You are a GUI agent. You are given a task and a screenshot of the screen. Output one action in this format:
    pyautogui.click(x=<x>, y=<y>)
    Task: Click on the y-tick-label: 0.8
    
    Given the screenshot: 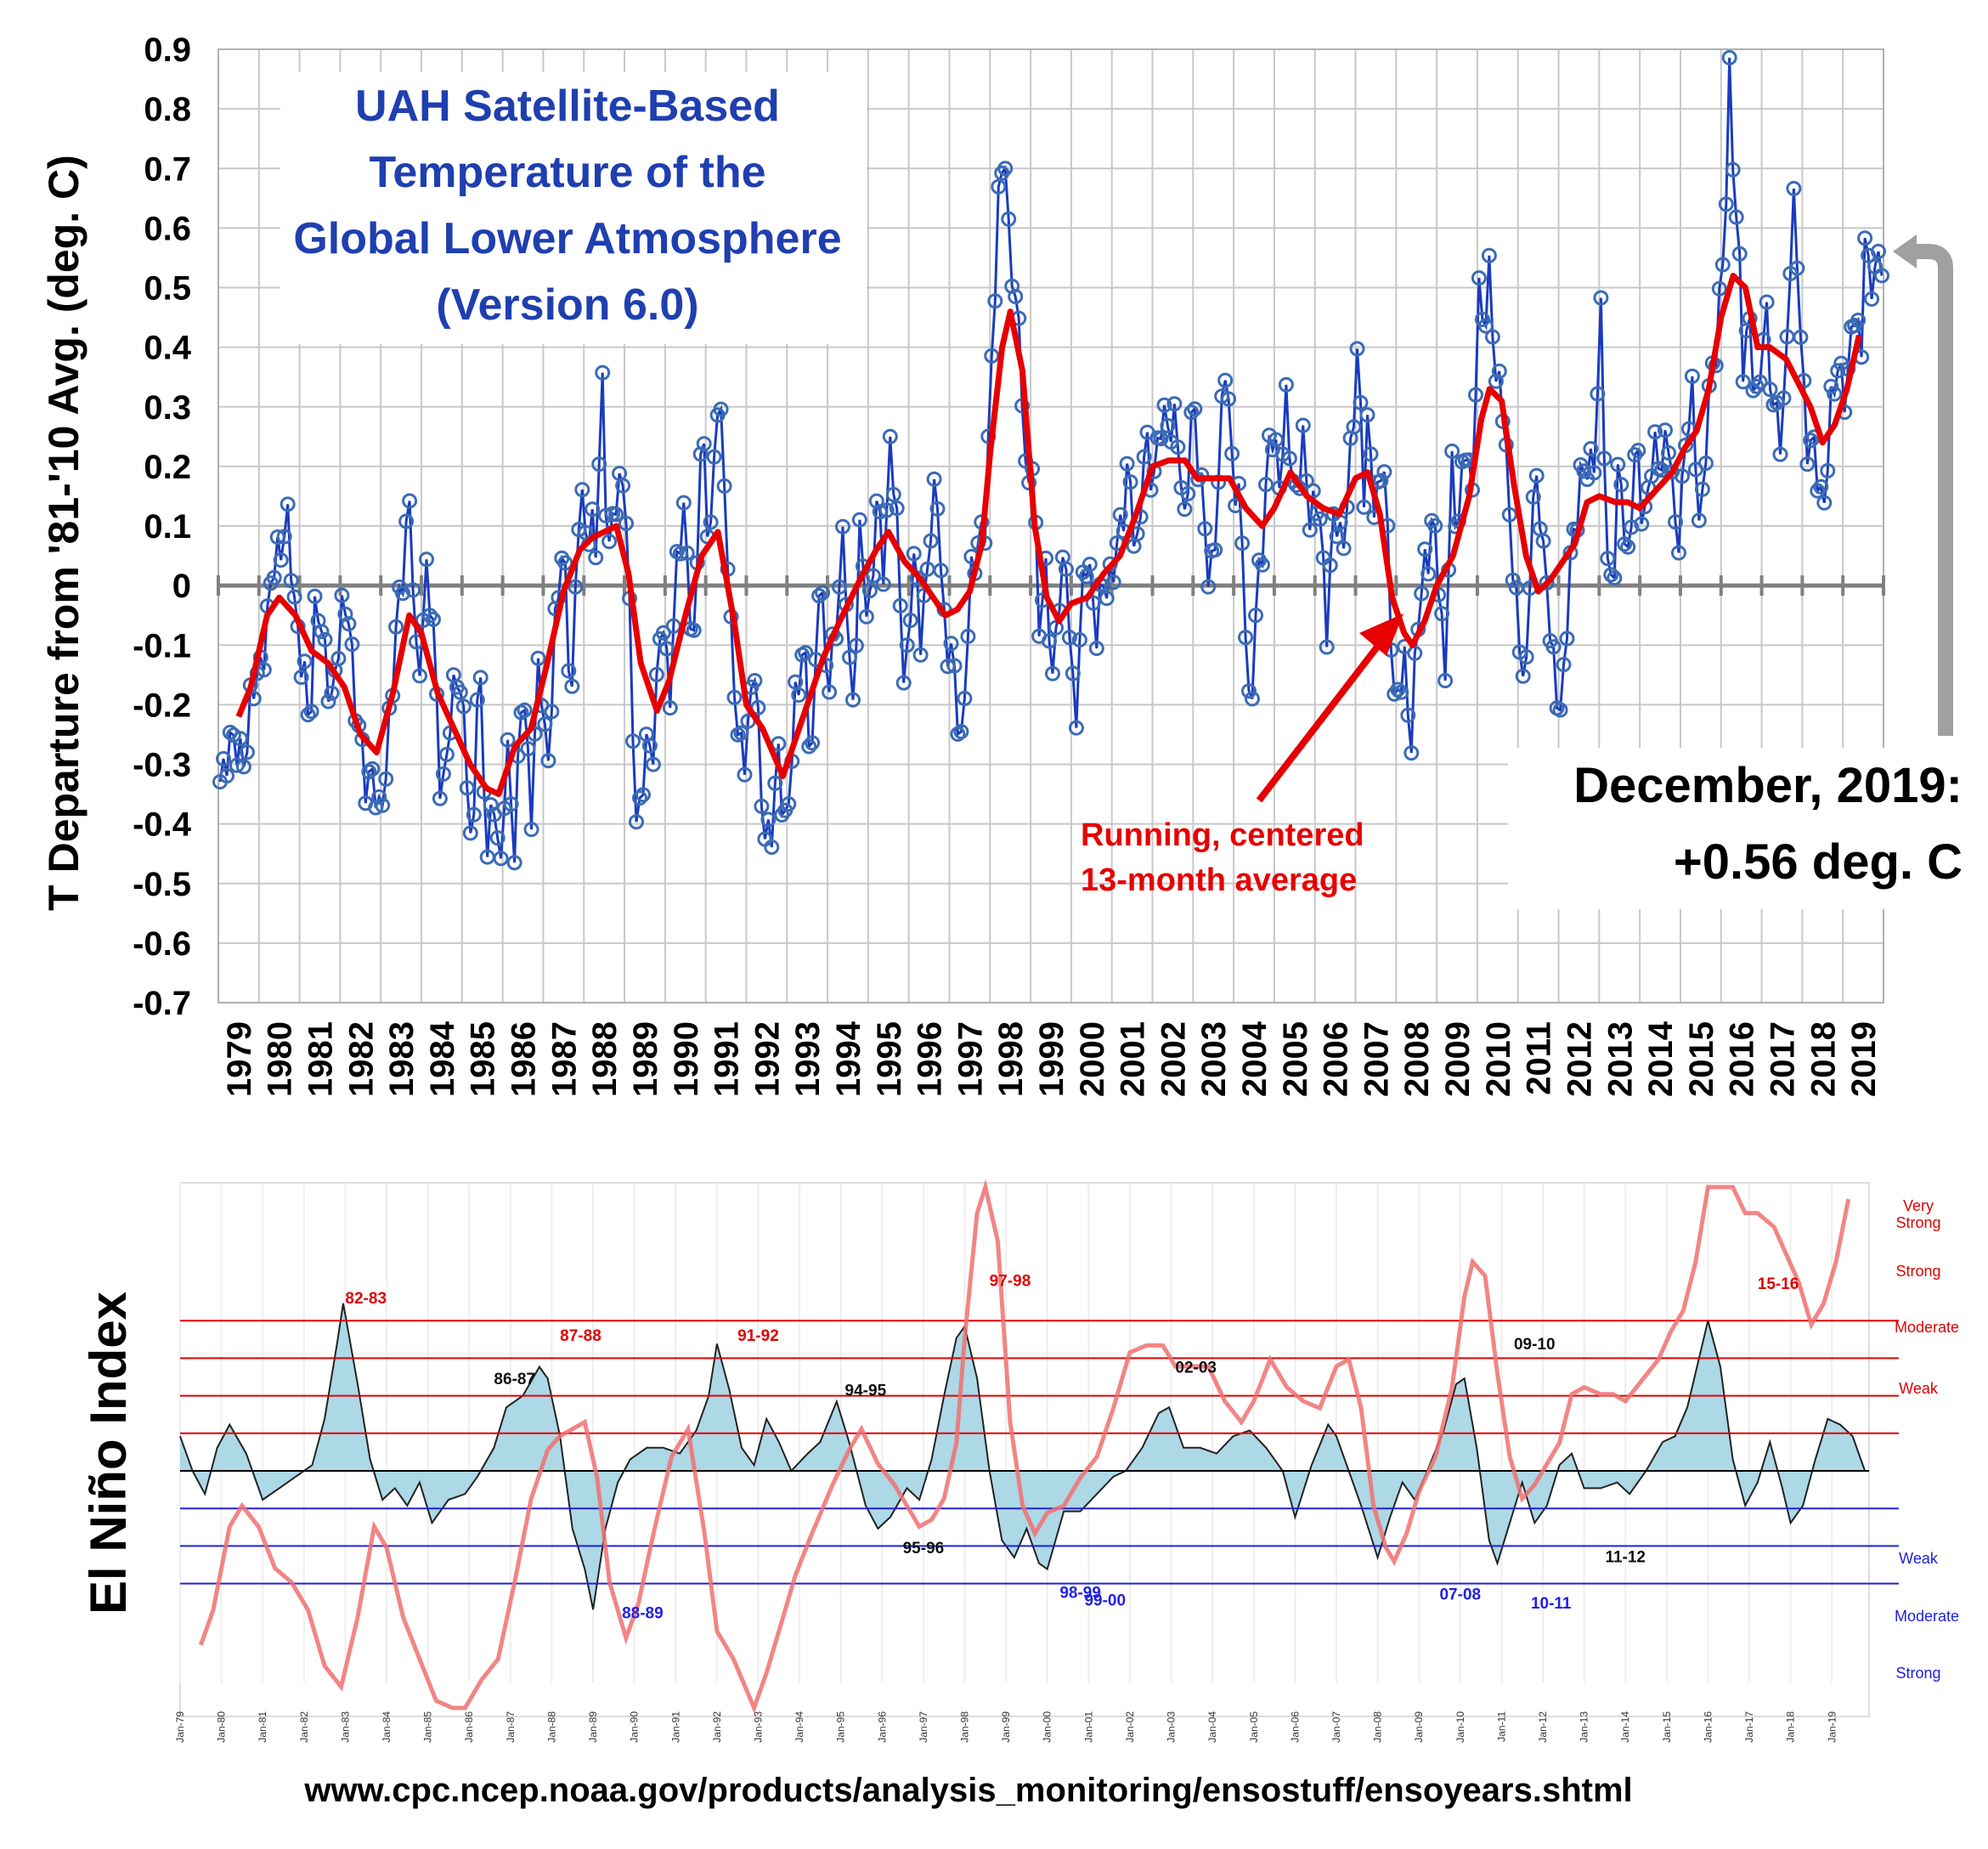 What is the action you would take?
    pyautogui.click(x=167, y=109)
    